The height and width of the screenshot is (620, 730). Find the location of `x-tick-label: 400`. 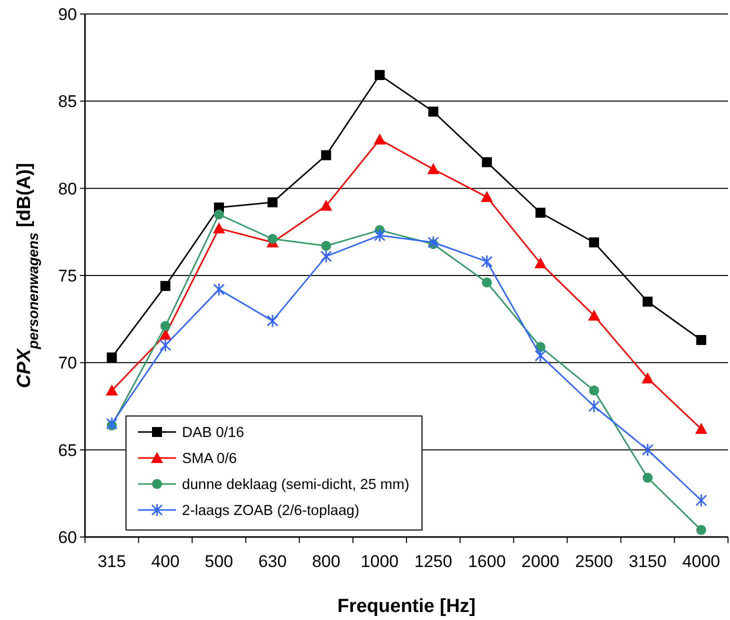

x-tick-label: 400 is located at coordinates (165, 561).